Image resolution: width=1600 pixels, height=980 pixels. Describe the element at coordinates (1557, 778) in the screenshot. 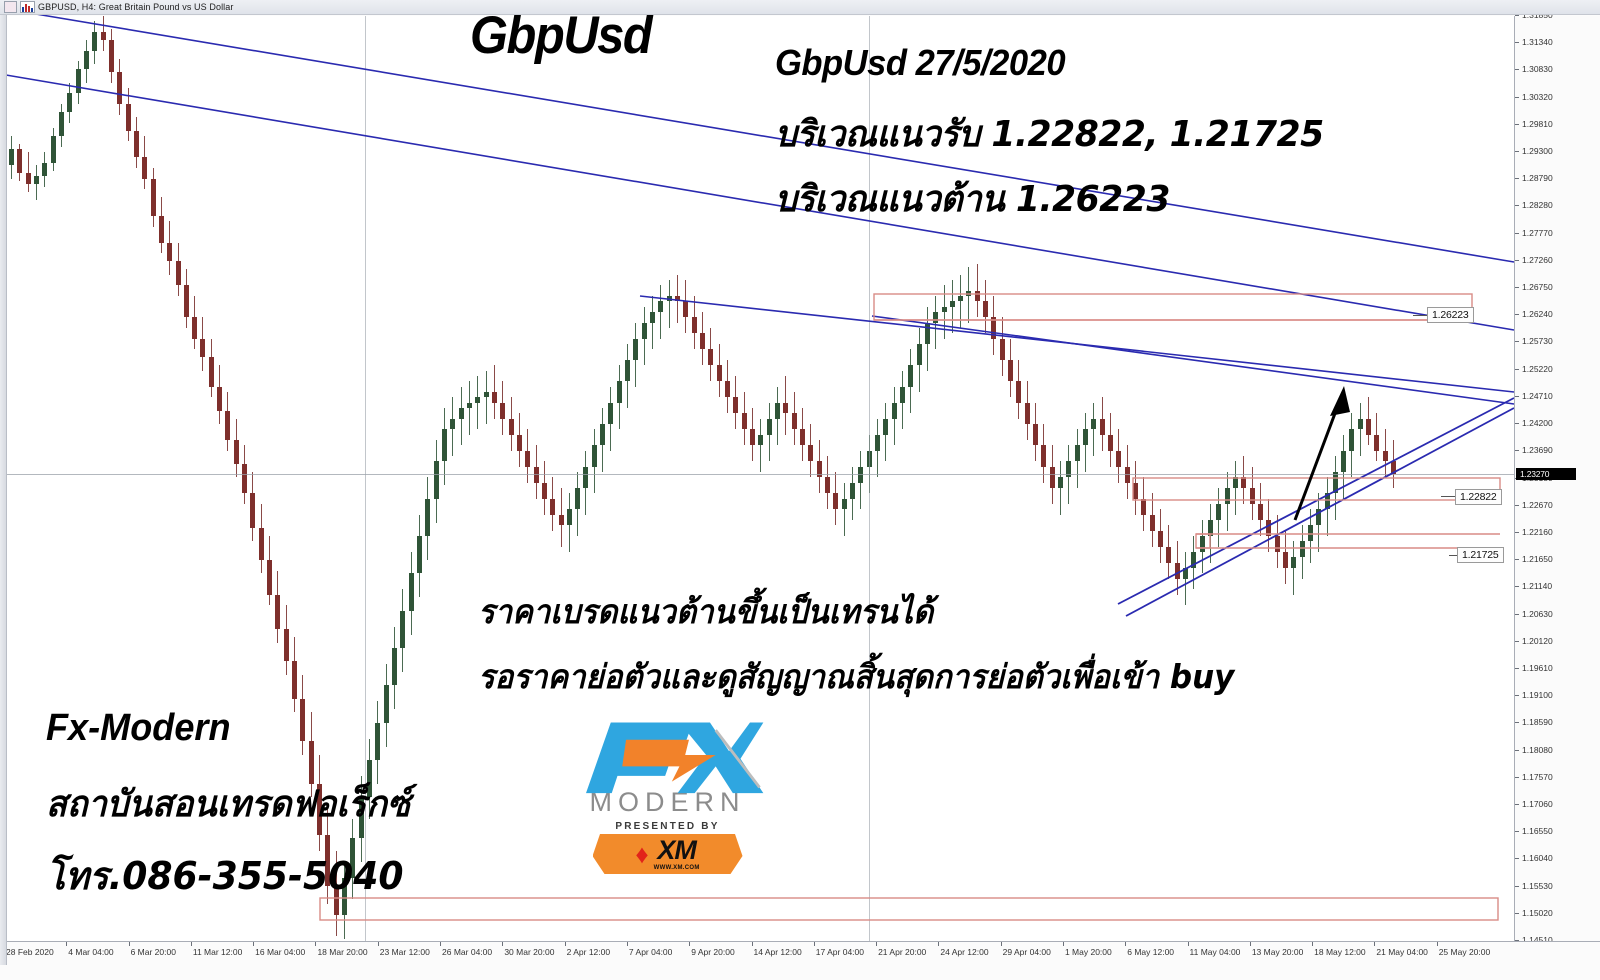

I see `price-tick: 1.17570` at that location.